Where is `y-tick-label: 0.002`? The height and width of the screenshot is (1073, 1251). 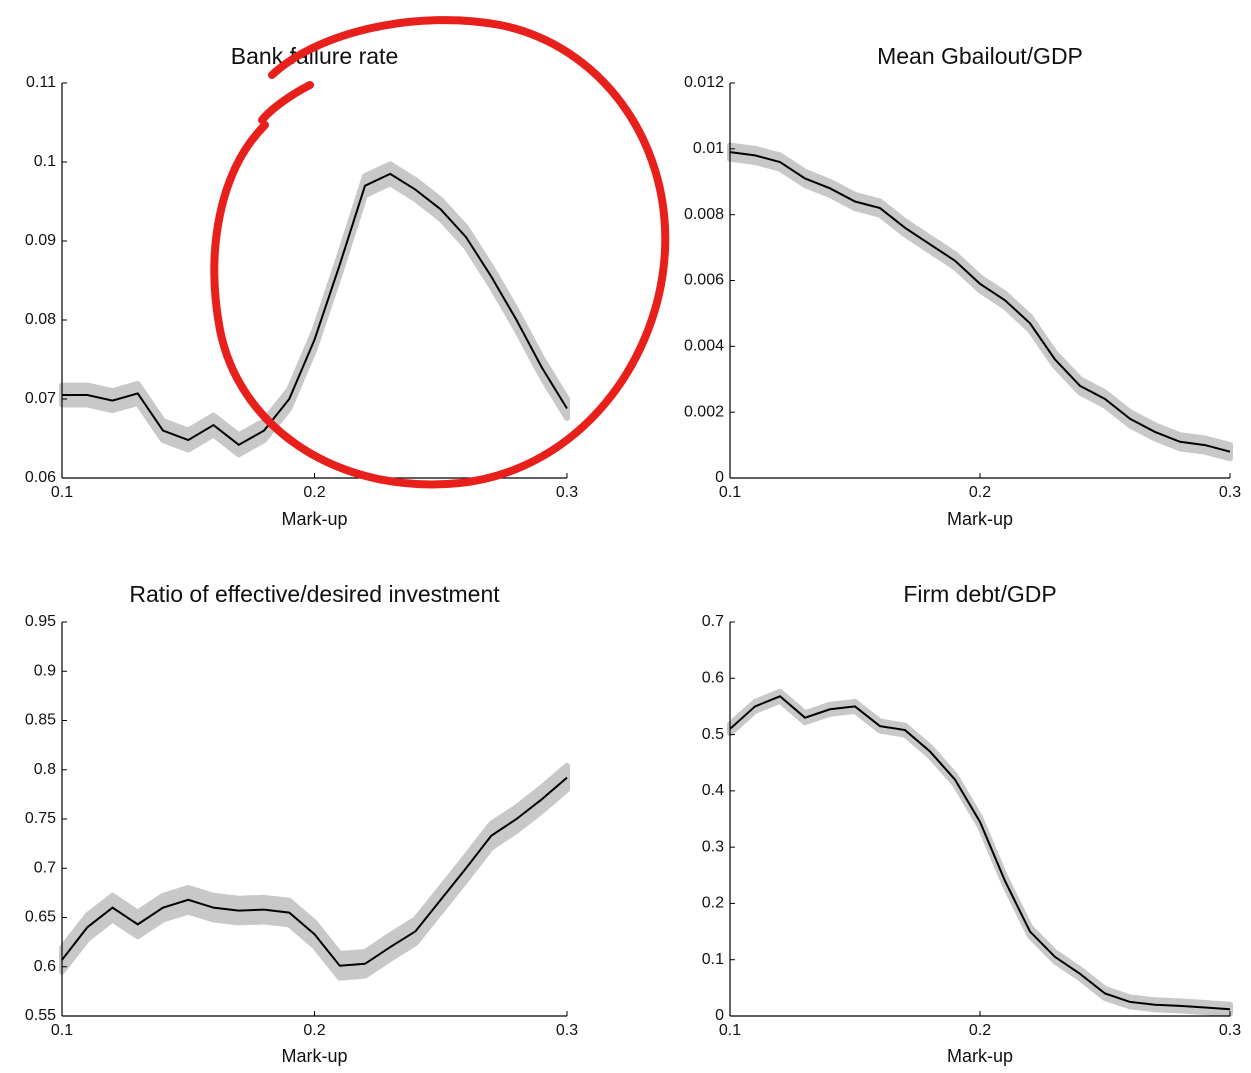
y-tick-label: 0.002 is located at coordinates (704, 411).